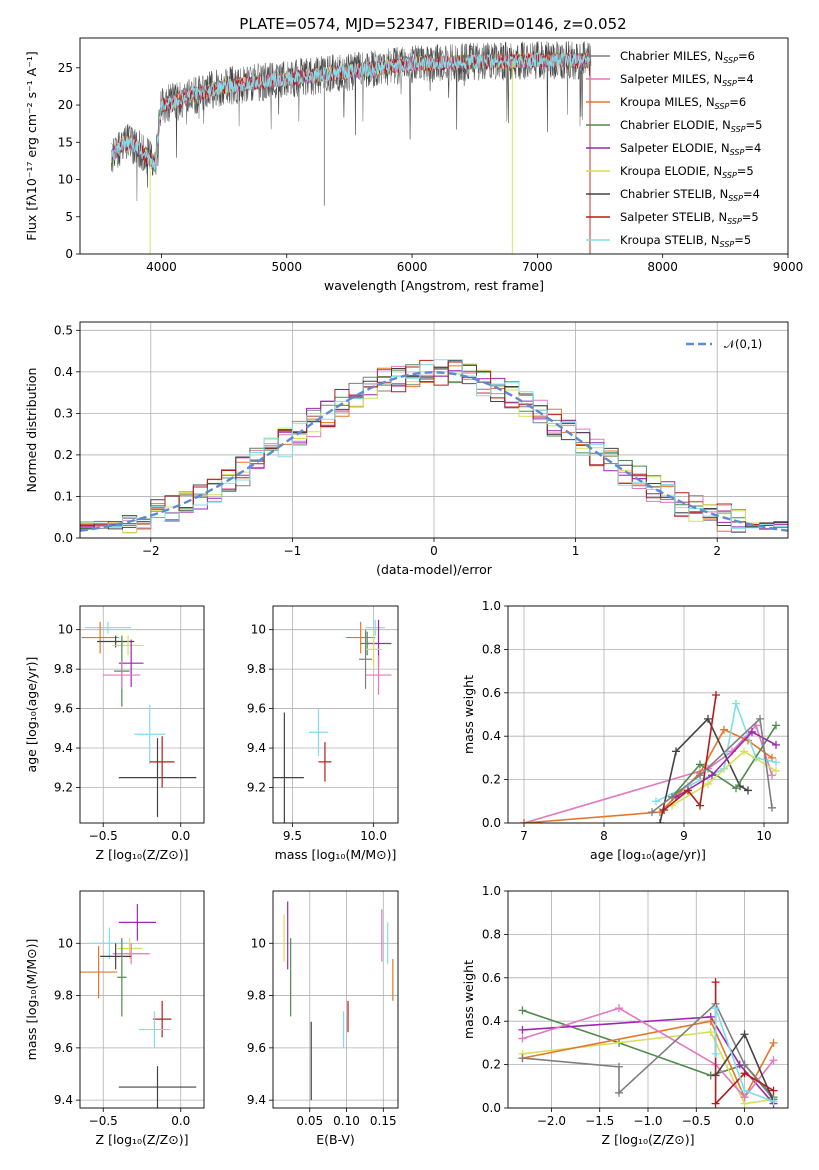 The image size is (819, 1170). I want to click on x-tick-label: 6000, so click(412, 267).